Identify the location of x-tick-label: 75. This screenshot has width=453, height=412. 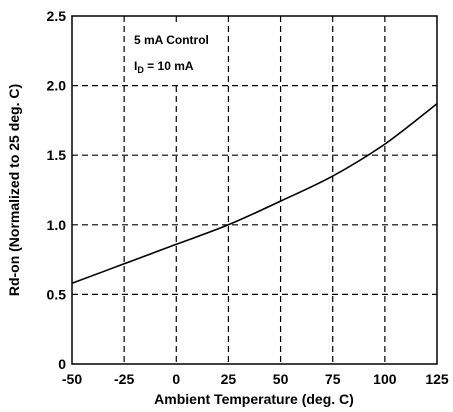
(333, 379).